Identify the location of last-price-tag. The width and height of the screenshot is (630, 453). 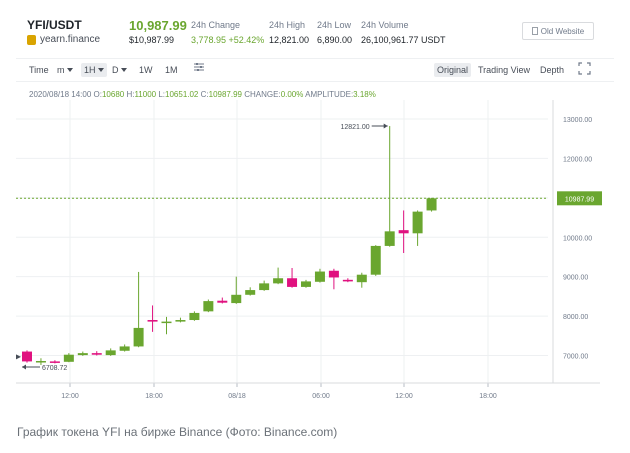
(579, 198).